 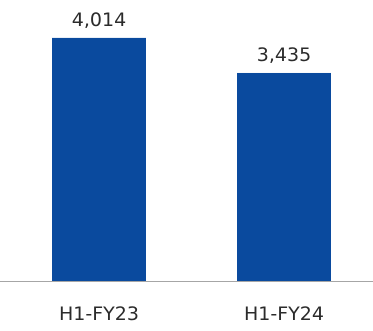 I want to click on category-label-h1-fy24: H1-FY24, so click(x=284, y=314).